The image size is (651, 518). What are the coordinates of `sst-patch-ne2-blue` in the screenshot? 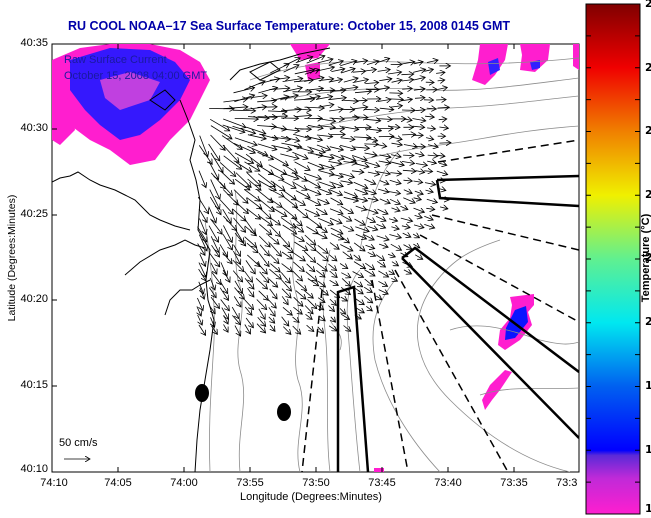 It's located at (535, 65).